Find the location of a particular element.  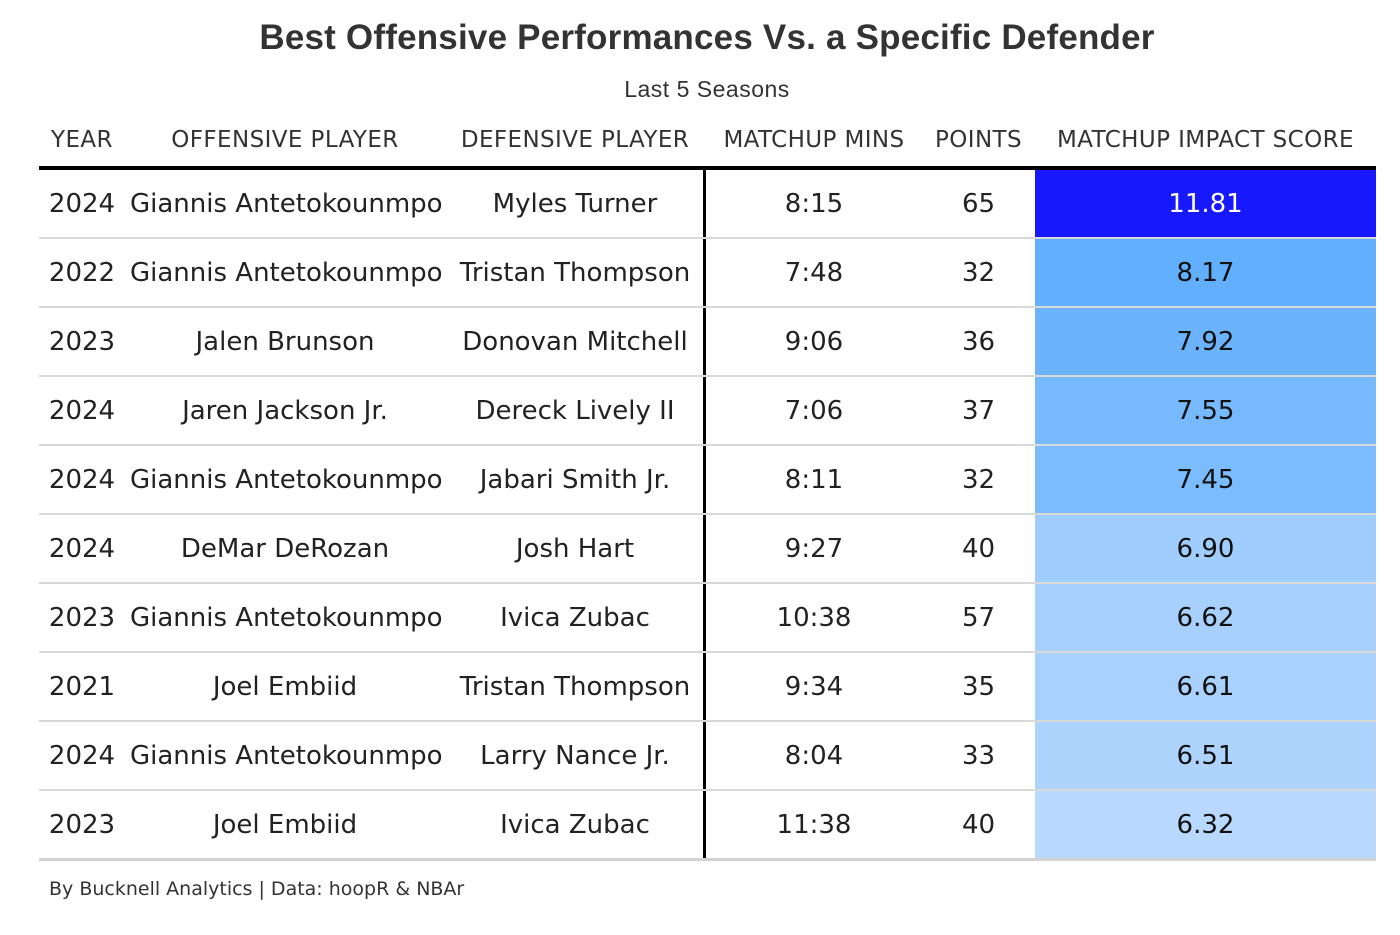

cell-points: 33 is located at coordinates (978, 756).